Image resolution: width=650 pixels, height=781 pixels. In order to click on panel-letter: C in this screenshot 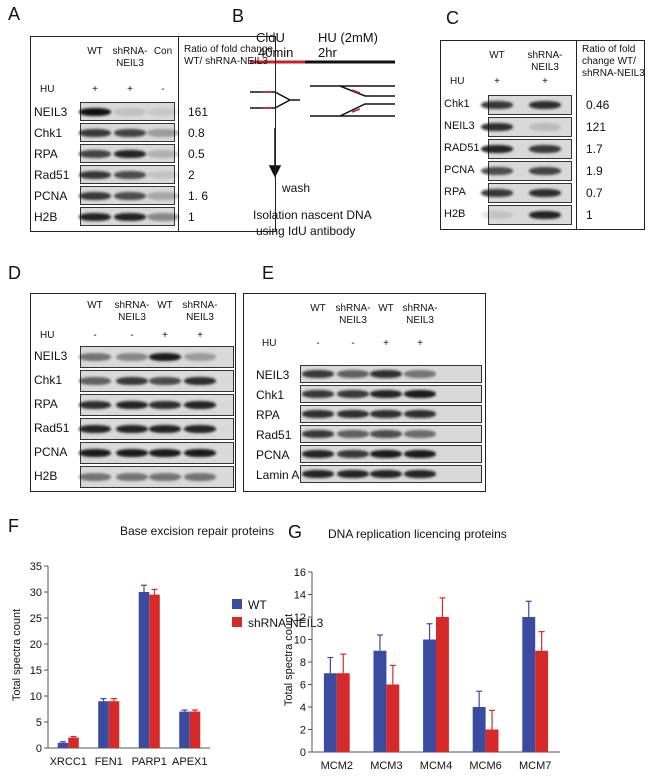, I will do `click(452, 18)`.